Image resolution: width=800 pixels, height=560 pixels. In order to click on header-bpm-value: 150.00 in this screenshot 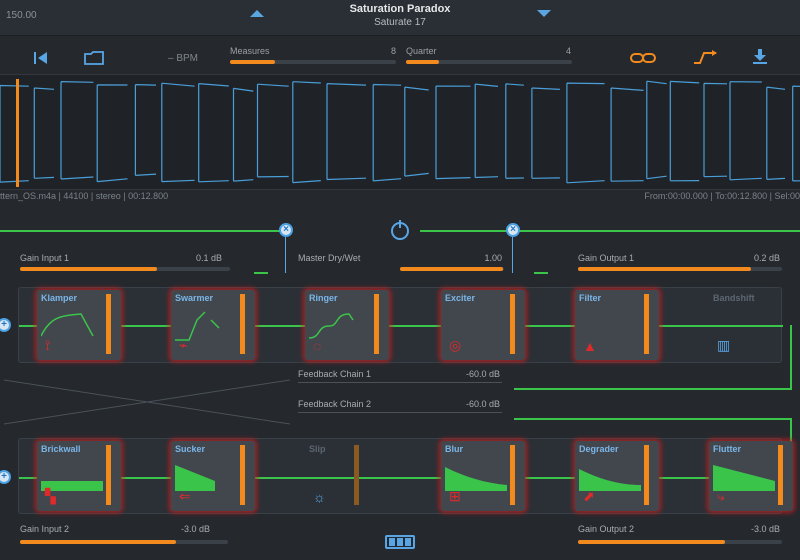, I will do `click(21, 15)`.